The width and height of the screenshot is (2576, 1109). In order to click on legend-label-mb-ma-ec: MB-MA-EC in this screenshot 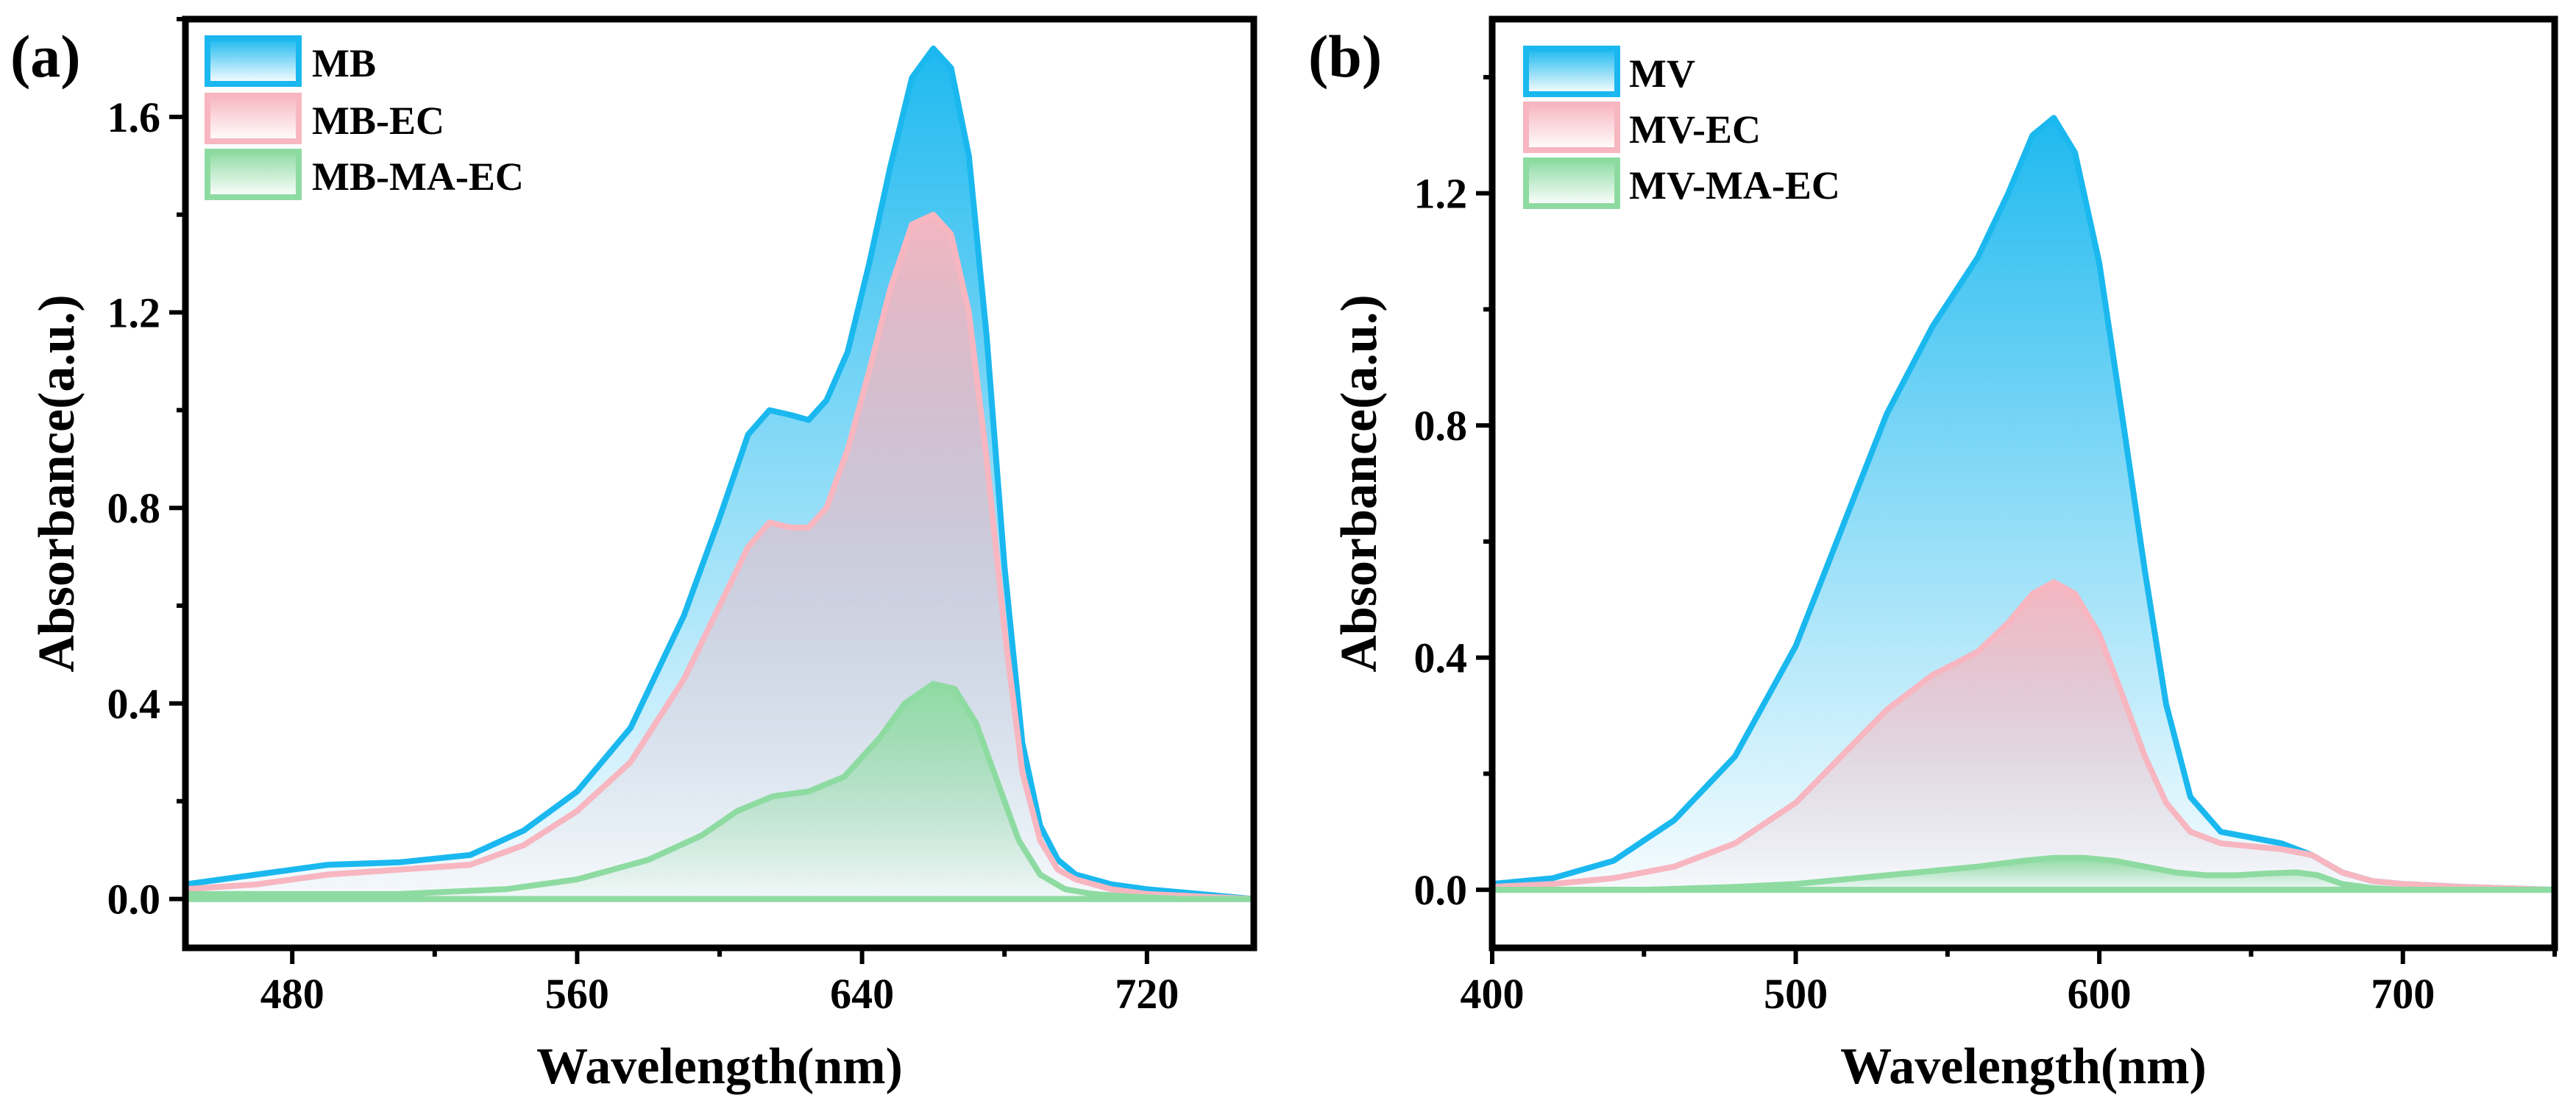, I will do `click(418, 177)`.